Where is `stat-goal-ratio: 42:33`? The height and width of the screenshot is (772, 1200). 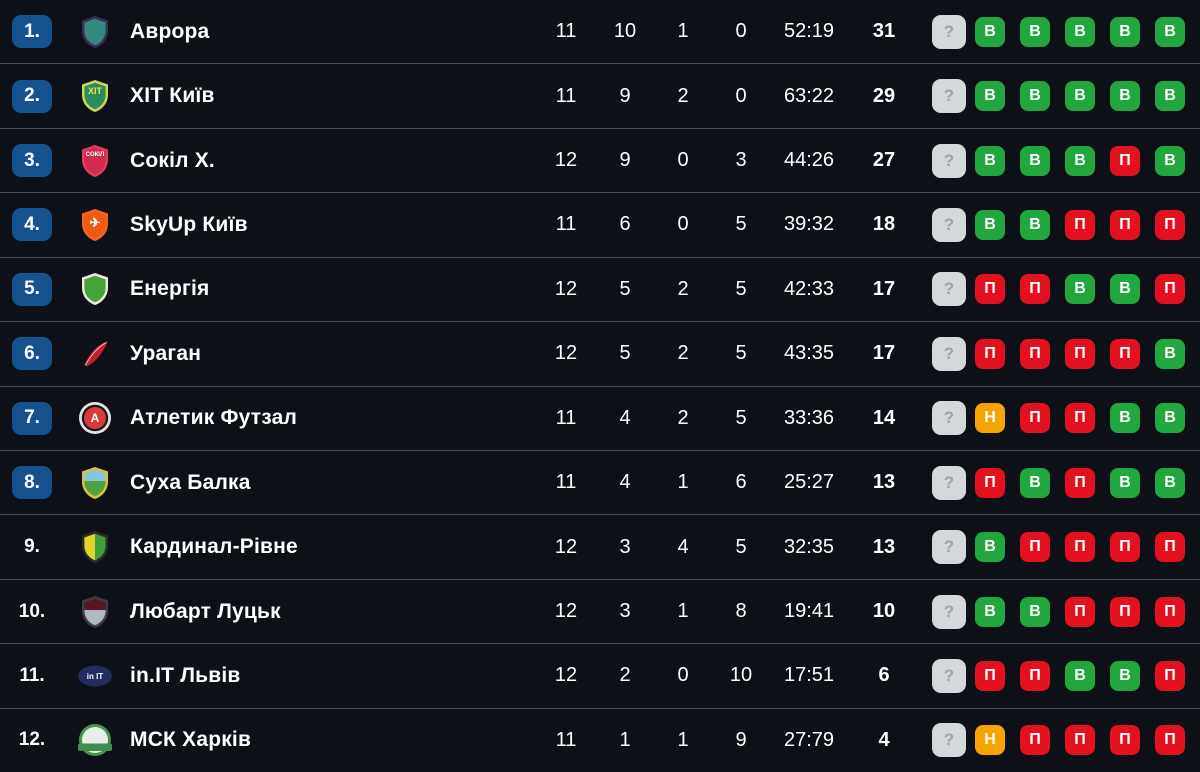 stat-goal-ratio: 42:33 is located at coordinates (809, 288).